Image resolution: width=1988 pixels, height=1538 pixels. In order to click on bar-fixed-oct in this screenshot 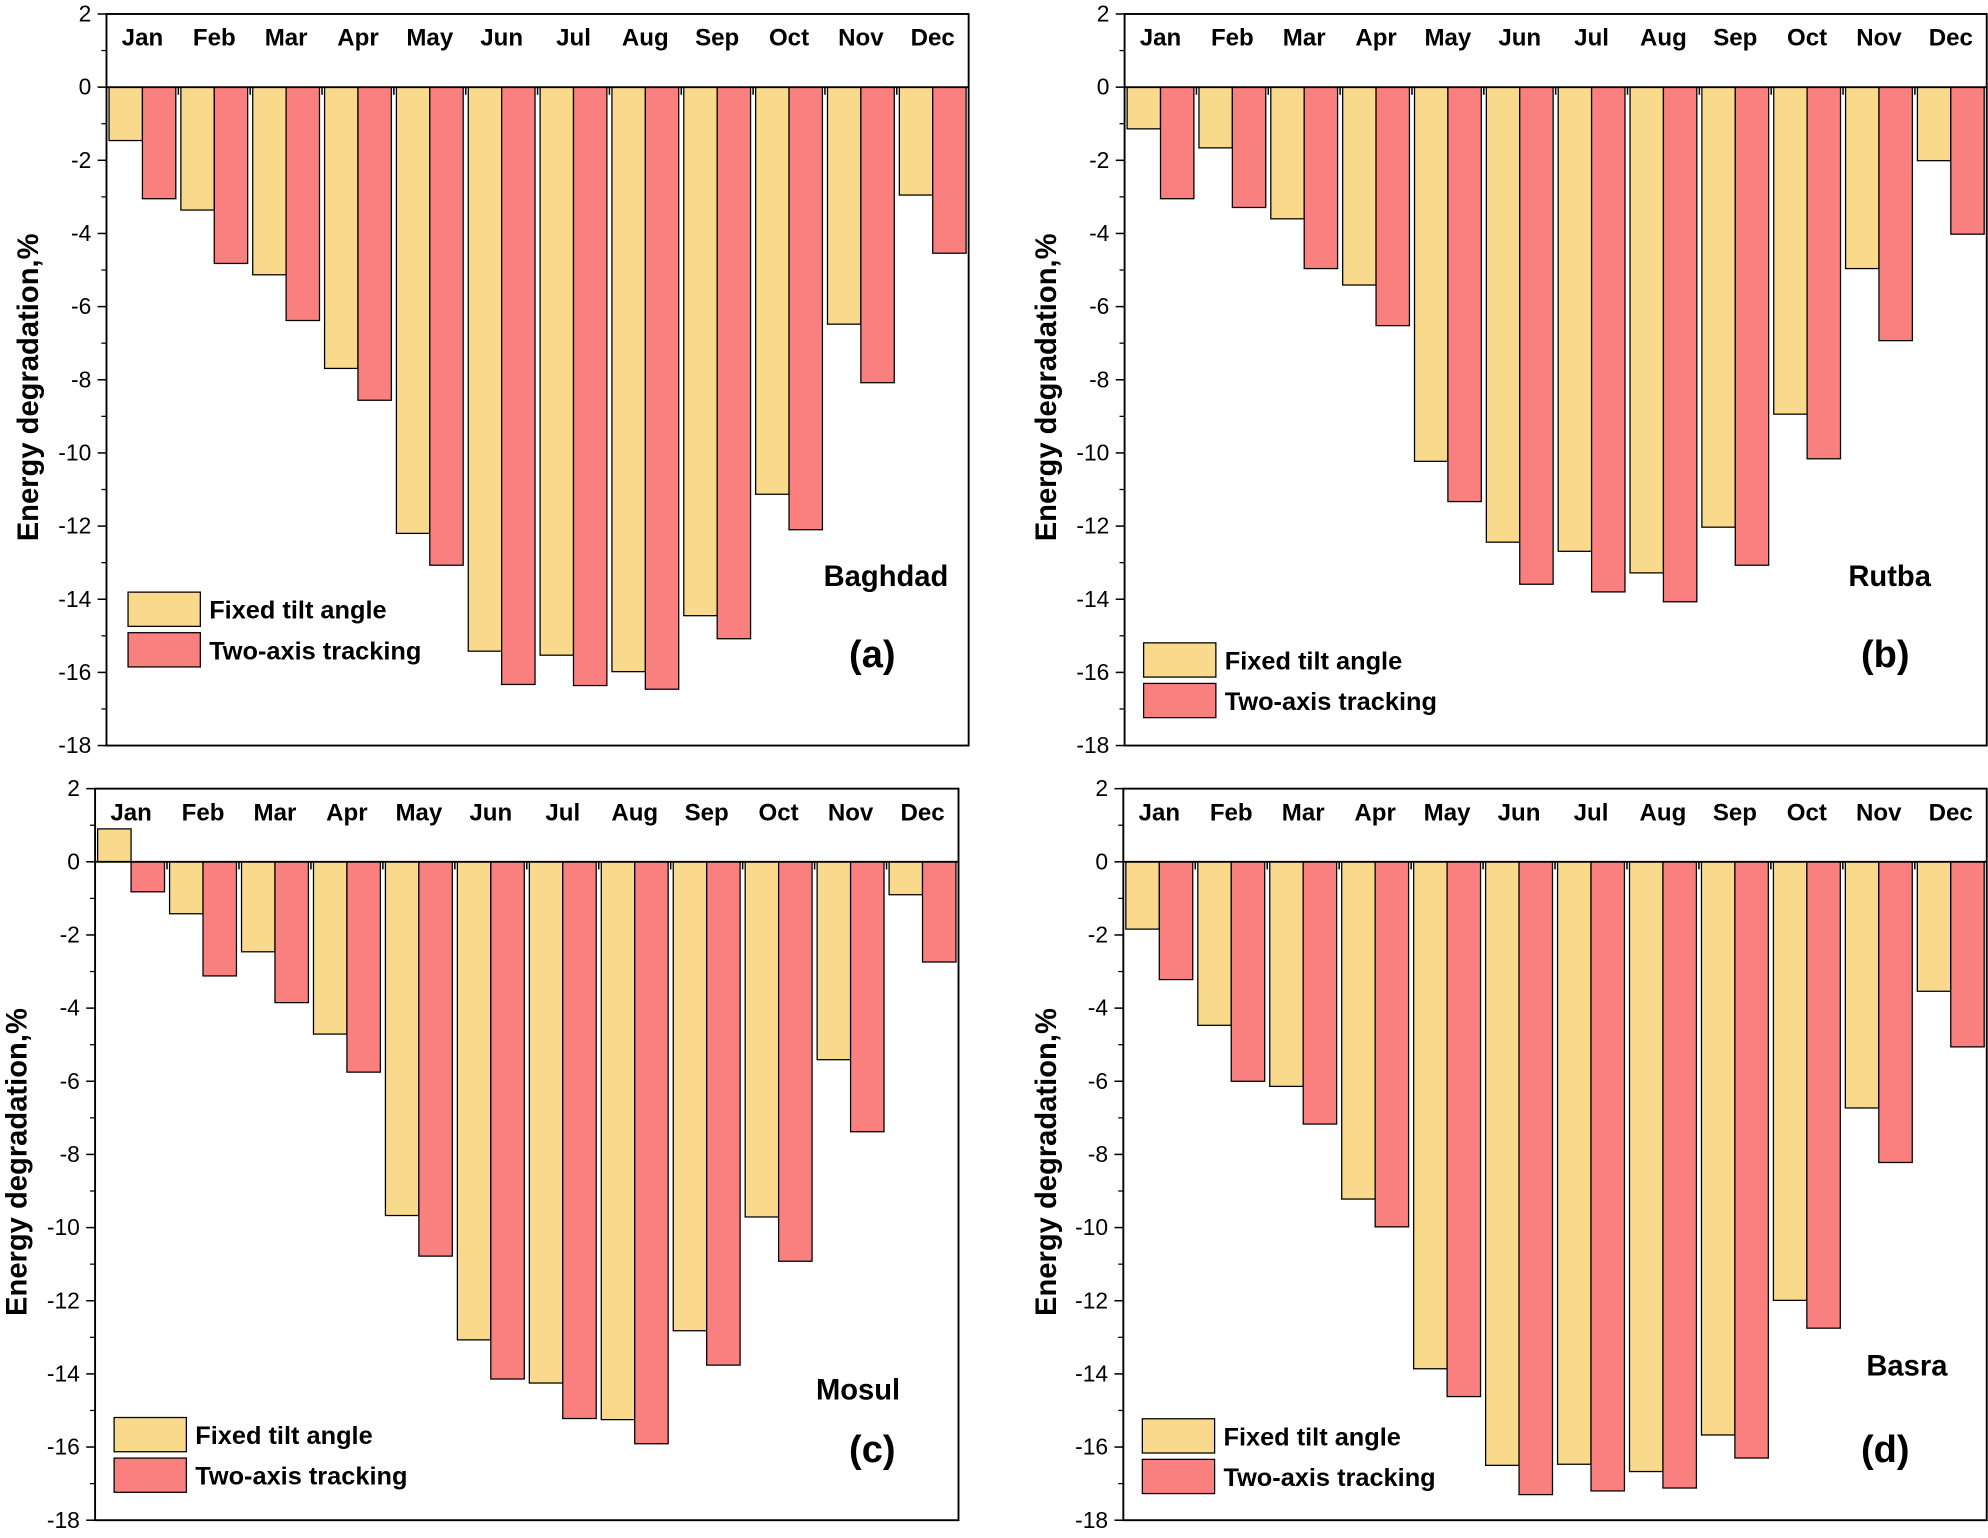, I will do `click(1790, 250)`.